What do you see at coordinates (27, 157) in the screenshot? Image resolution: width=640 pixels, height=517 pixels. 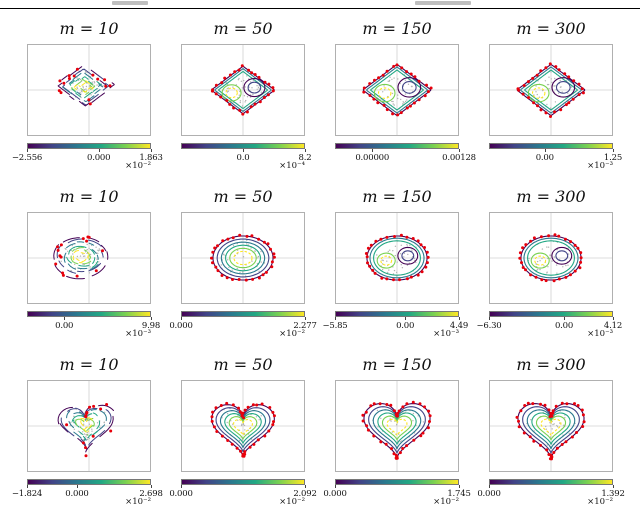 I see `colorbar-tick-label: −2.556` at bounding box center [27, 157].